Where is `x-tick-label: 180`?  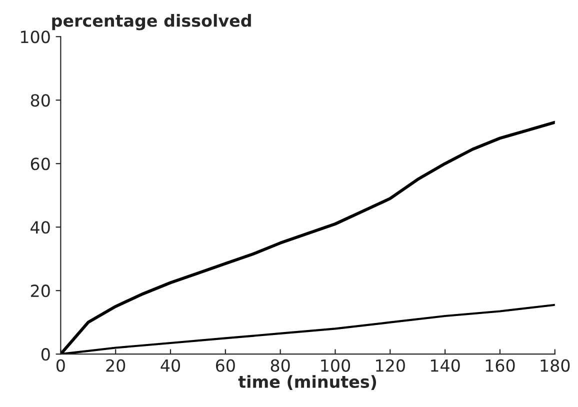 x-tick-label: 180 is located at coordinates (555, 365).